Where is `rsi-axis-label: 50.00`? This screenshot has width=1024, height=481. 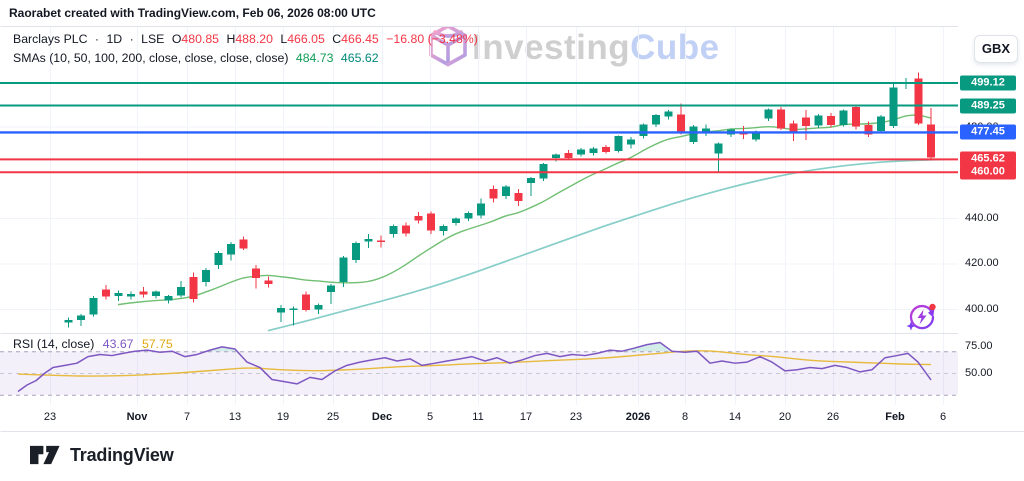
rsi-axis-label: 50.00 is located at coordinates (979, 373).